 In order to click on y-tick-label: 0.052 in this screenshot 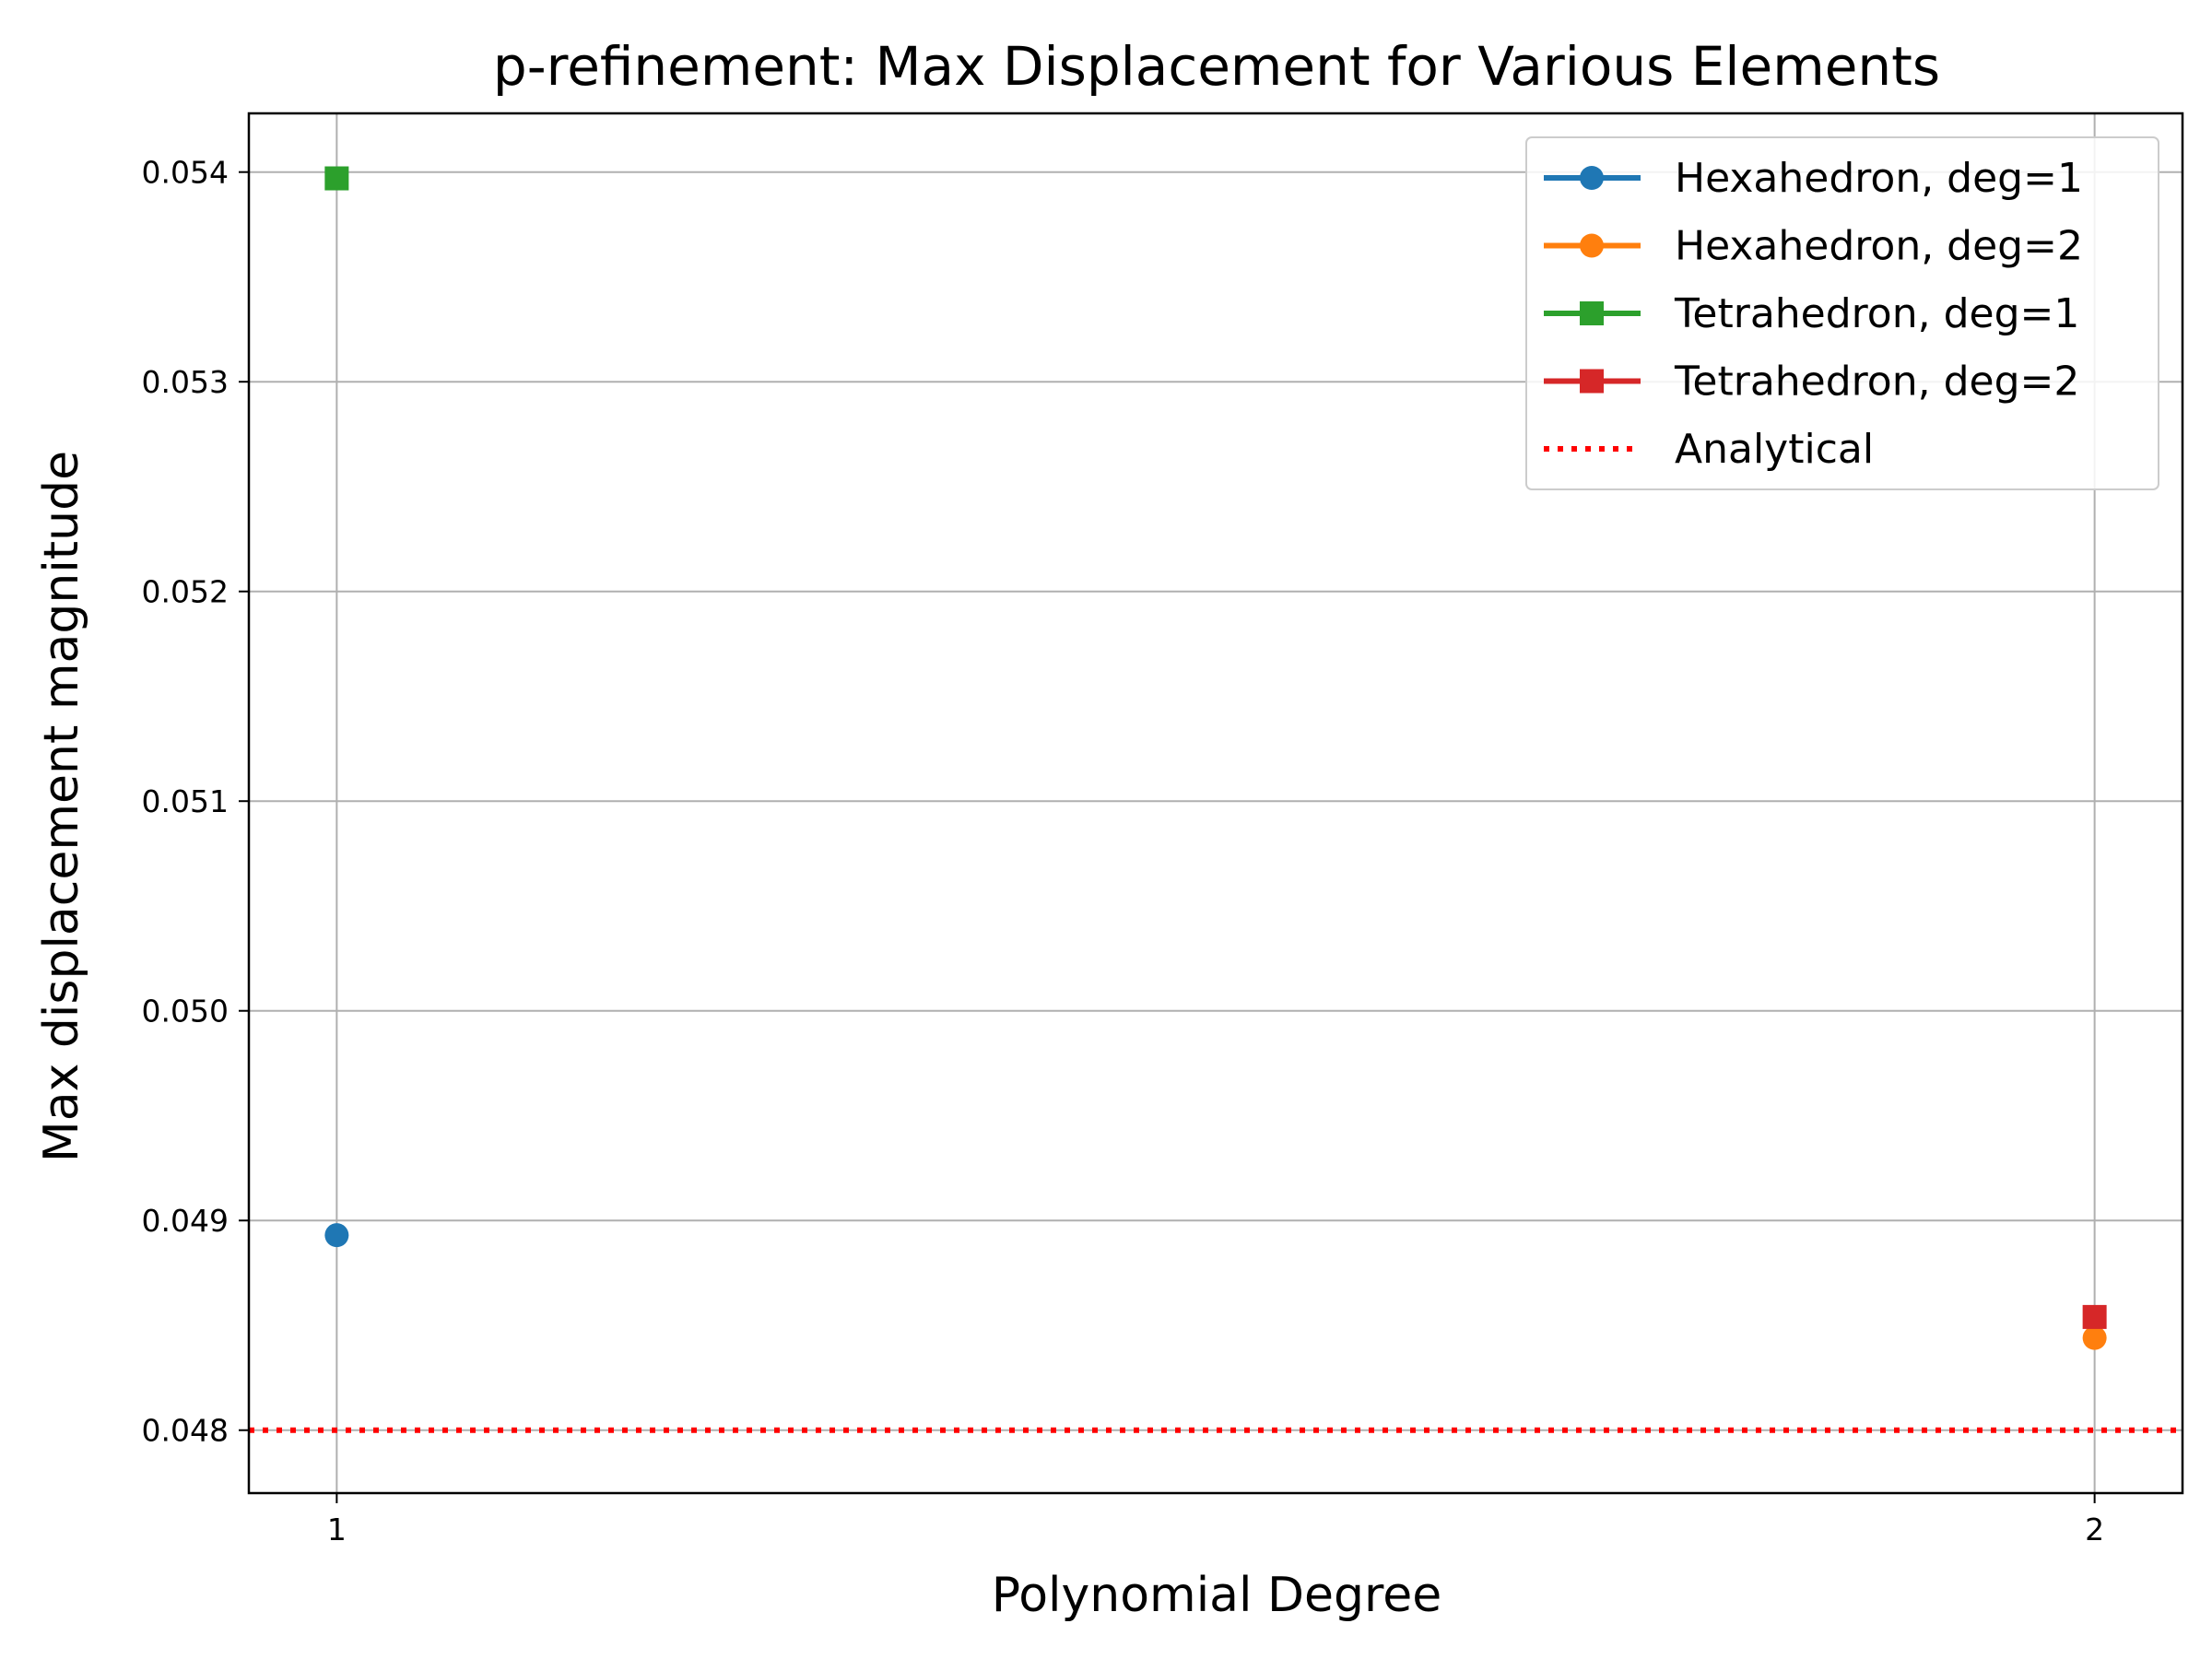, I will do `click(185, 592)`.